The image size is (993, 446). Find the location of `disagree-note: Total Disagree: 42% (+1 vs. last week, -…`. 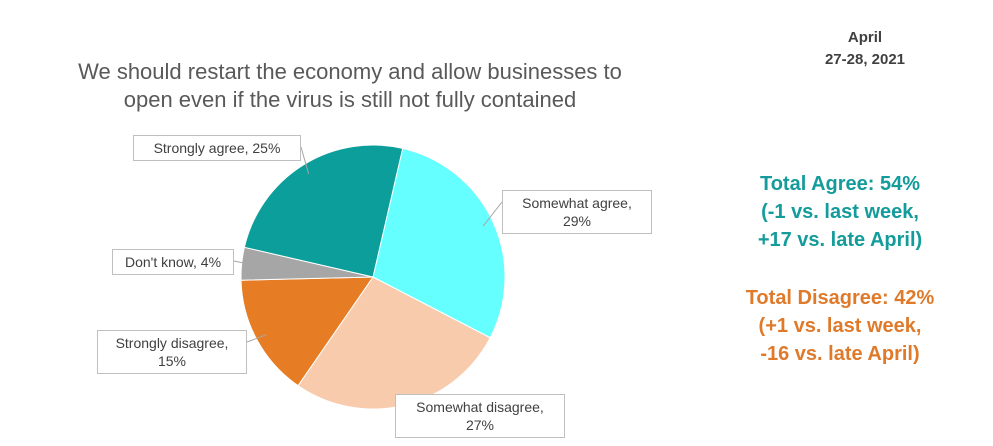

disagree-note: Total Disagree: 42% (+1 vs. last week, -… is located at coordinates (840, 326).